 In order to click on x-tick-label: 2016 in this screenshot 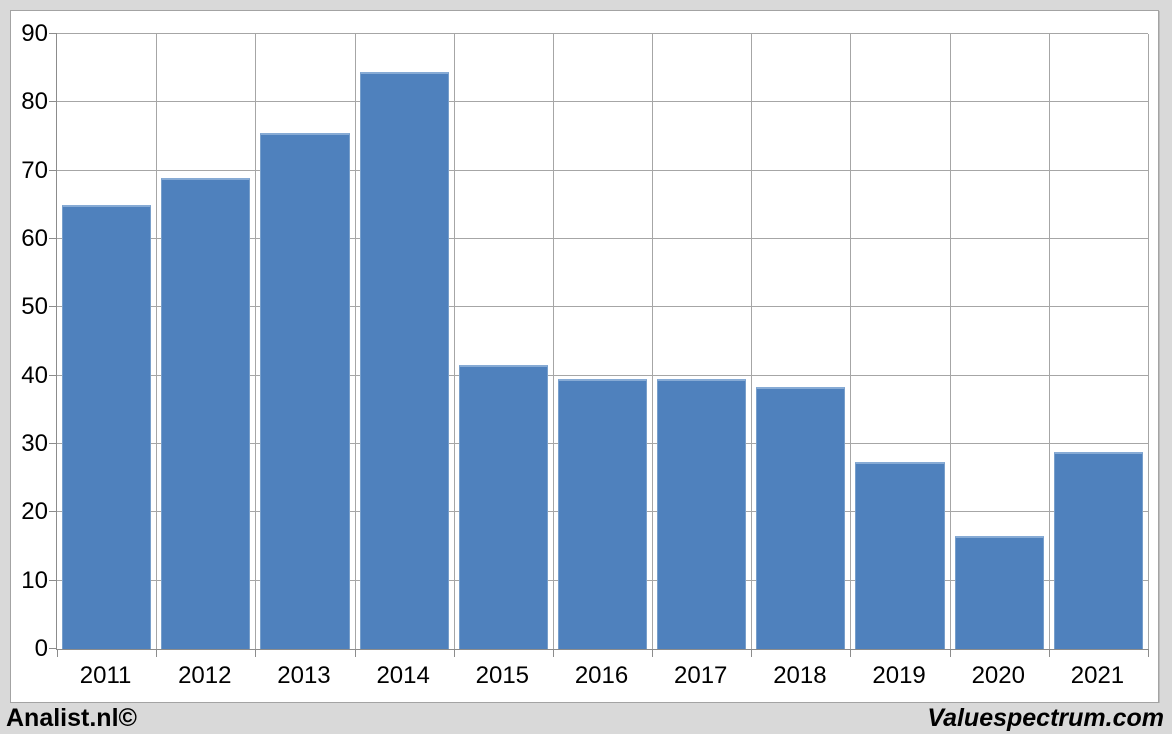, I will do `click(601, 675)`.